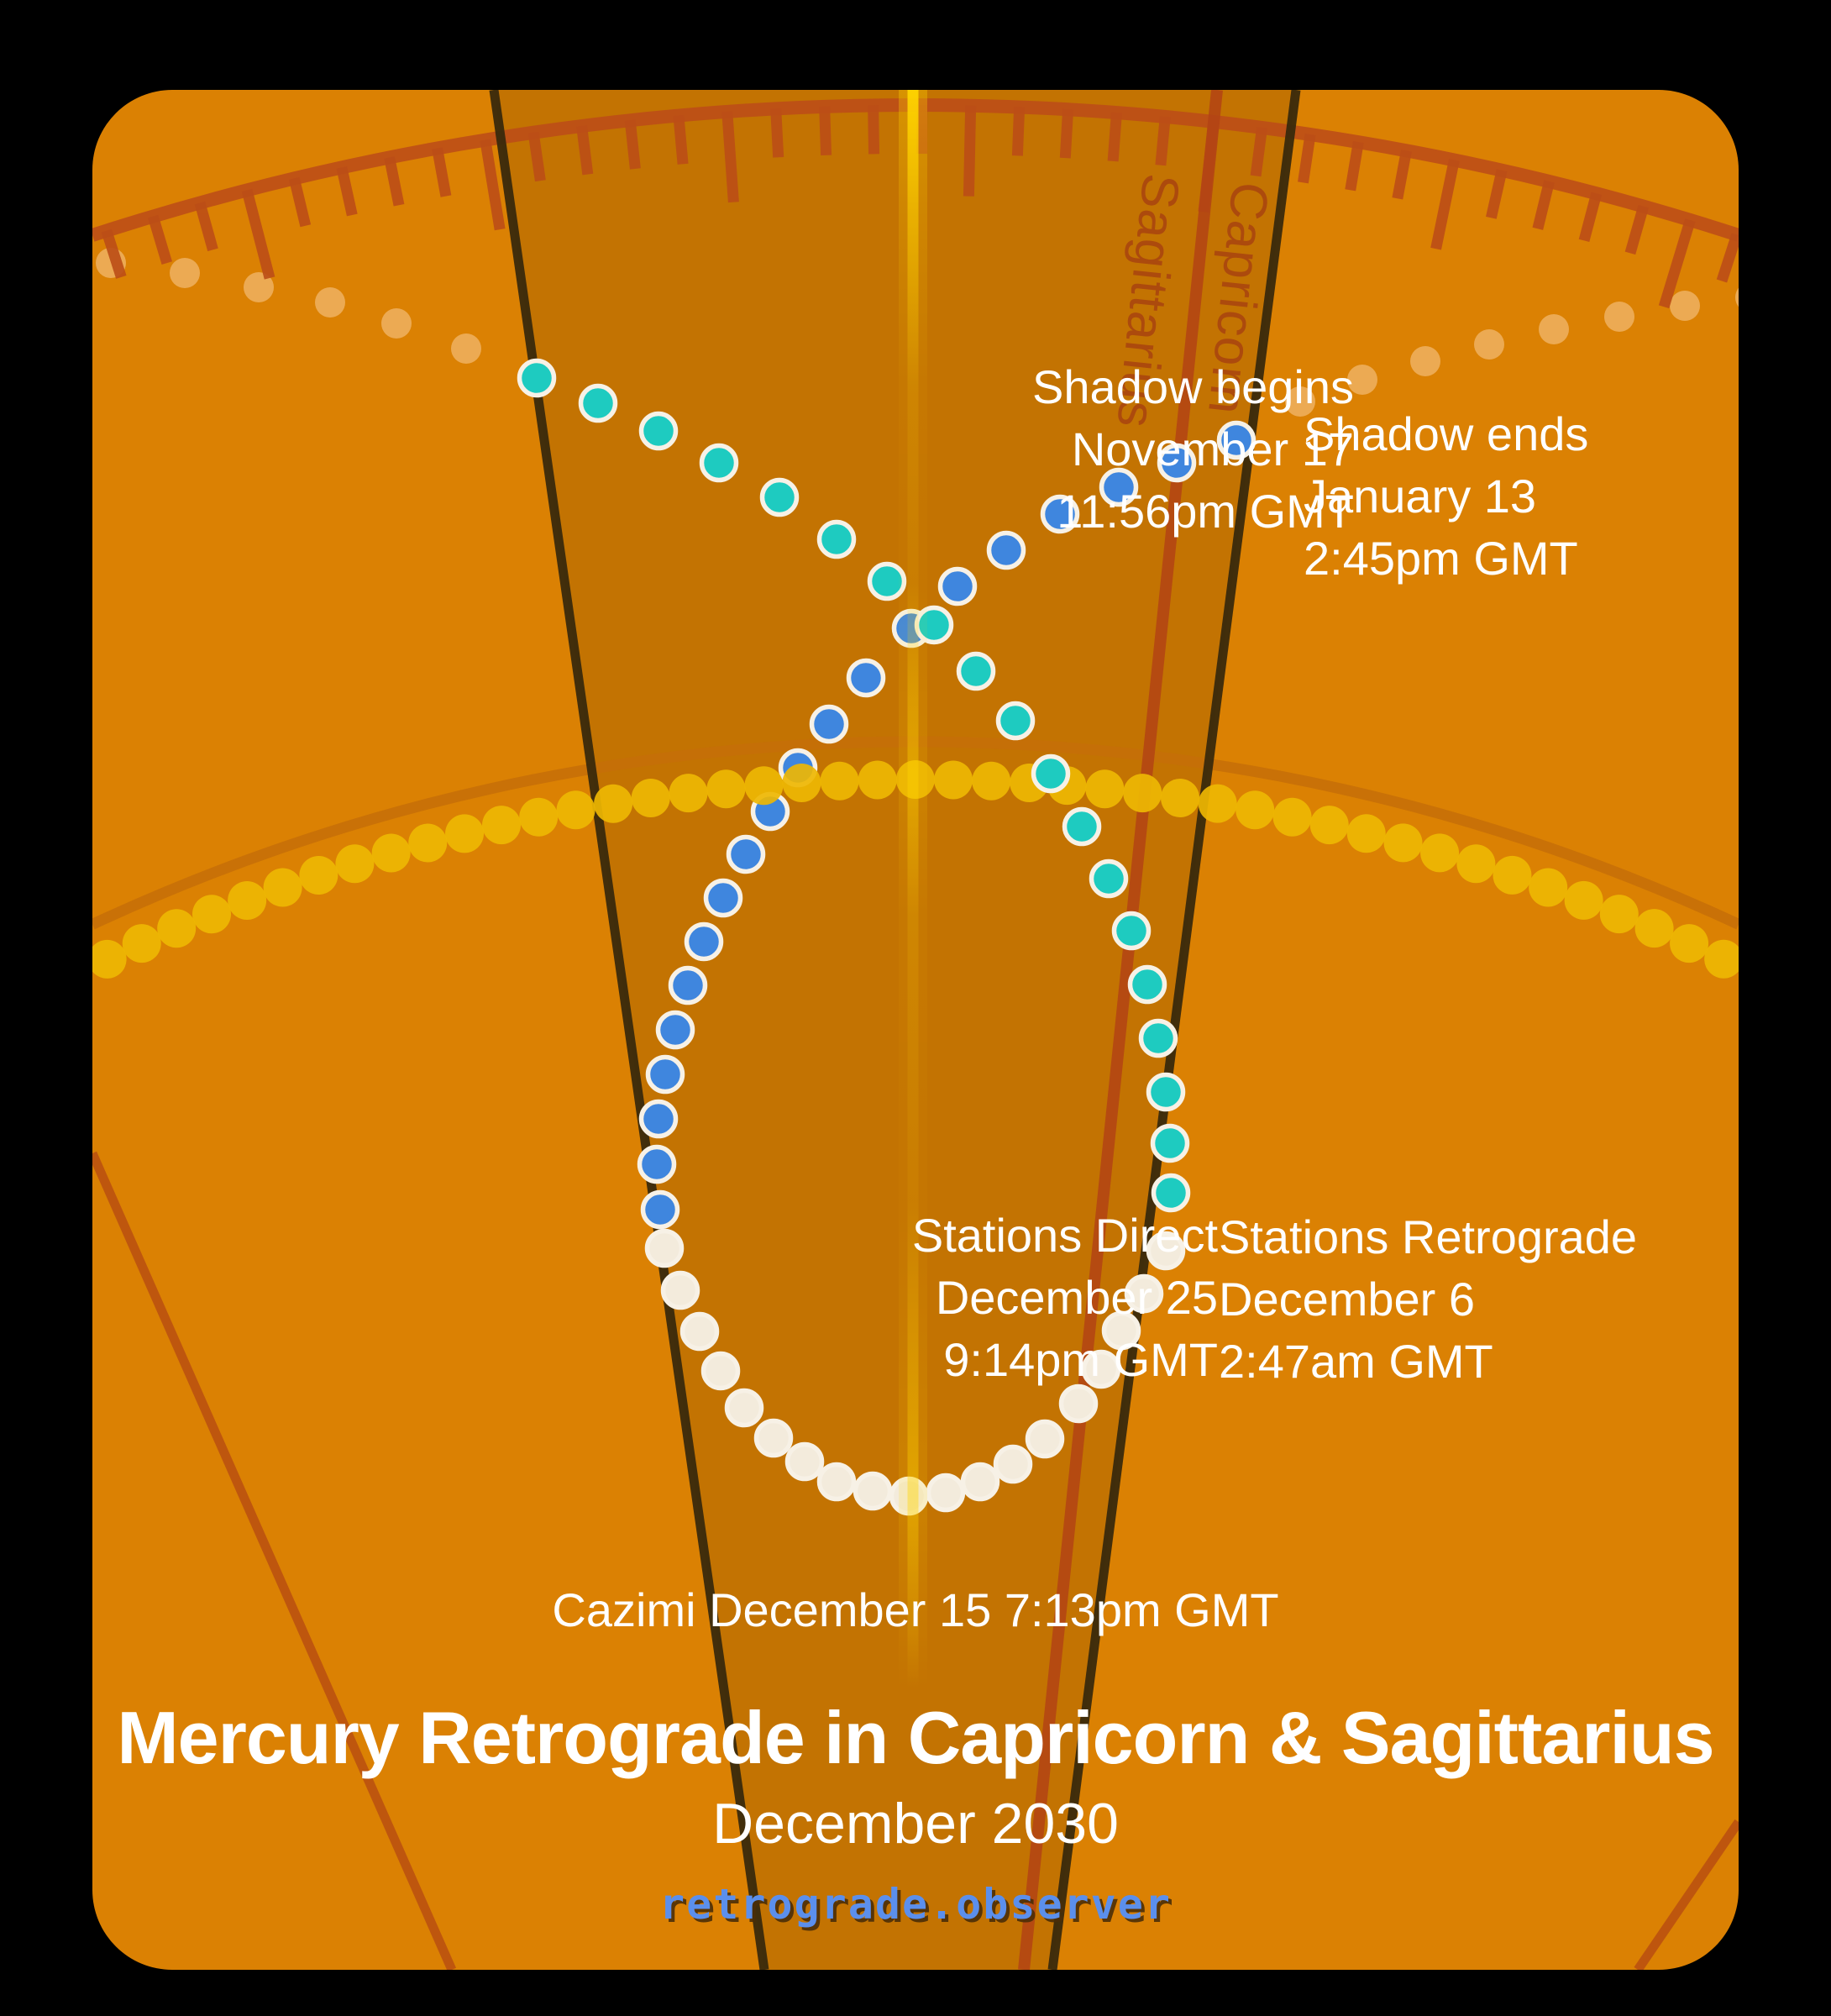 The image size is (1831, 2016). I want to click on shadow-begins-date: November 17, so click(1212, 449).